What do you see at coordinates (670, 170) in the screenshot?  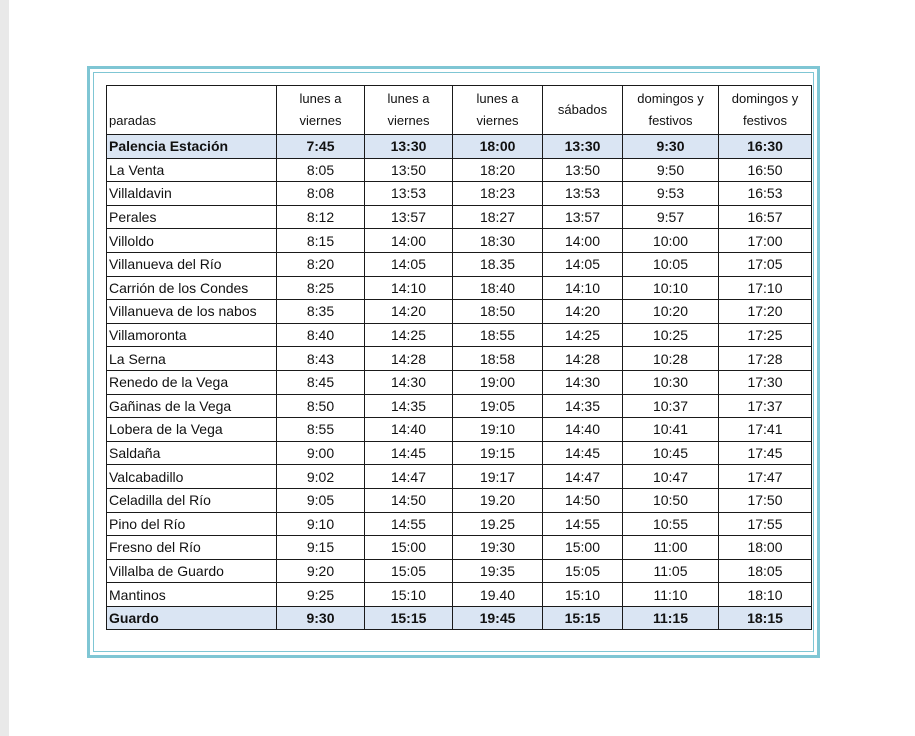 I see `departure-time-cell: 9:50` at bounding box center [670, 170].